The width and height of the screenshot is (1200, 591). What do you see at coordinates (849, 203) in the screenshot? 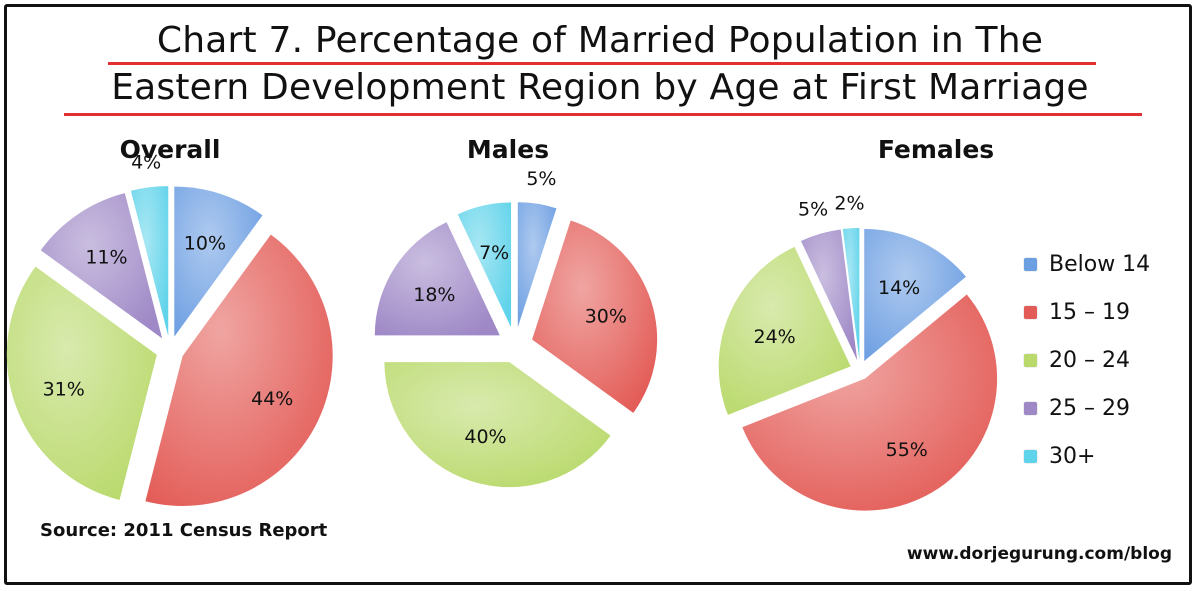
I see `pie-data-label: 2%` at bounding box center [849, 203].